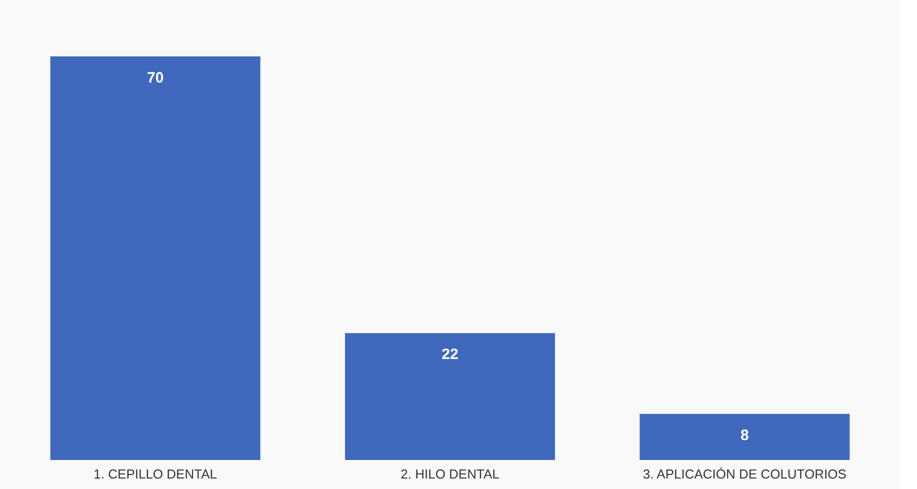 This screenshot has width=917, height=489. Describe the element at coordinates (155, 474) in the screenshot. I see `x-tick-label: 1. CEPILLO DENTAL` at that location.